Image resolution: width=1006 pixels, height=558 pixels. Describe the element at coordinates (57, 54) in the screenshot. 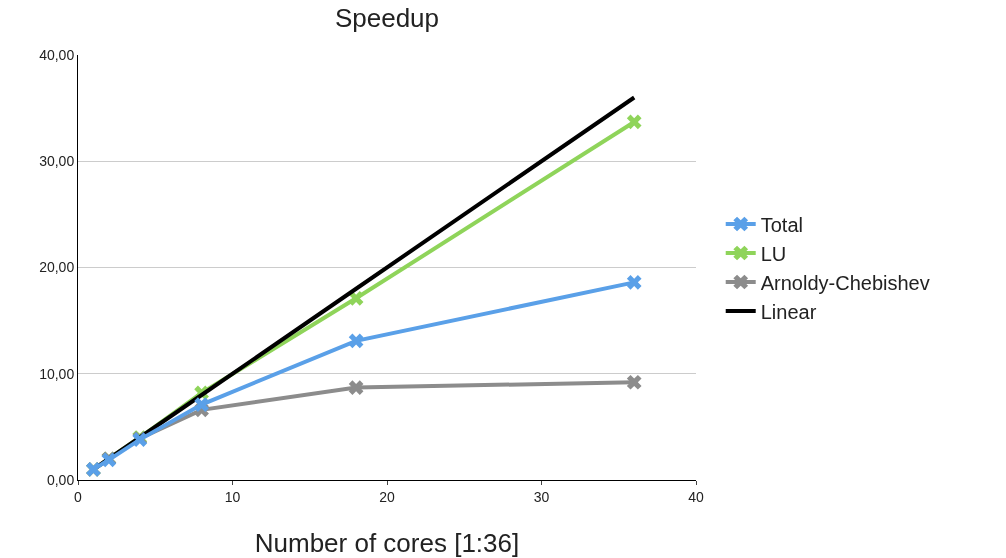

I see `y-tick-label: 40,00` at that location.